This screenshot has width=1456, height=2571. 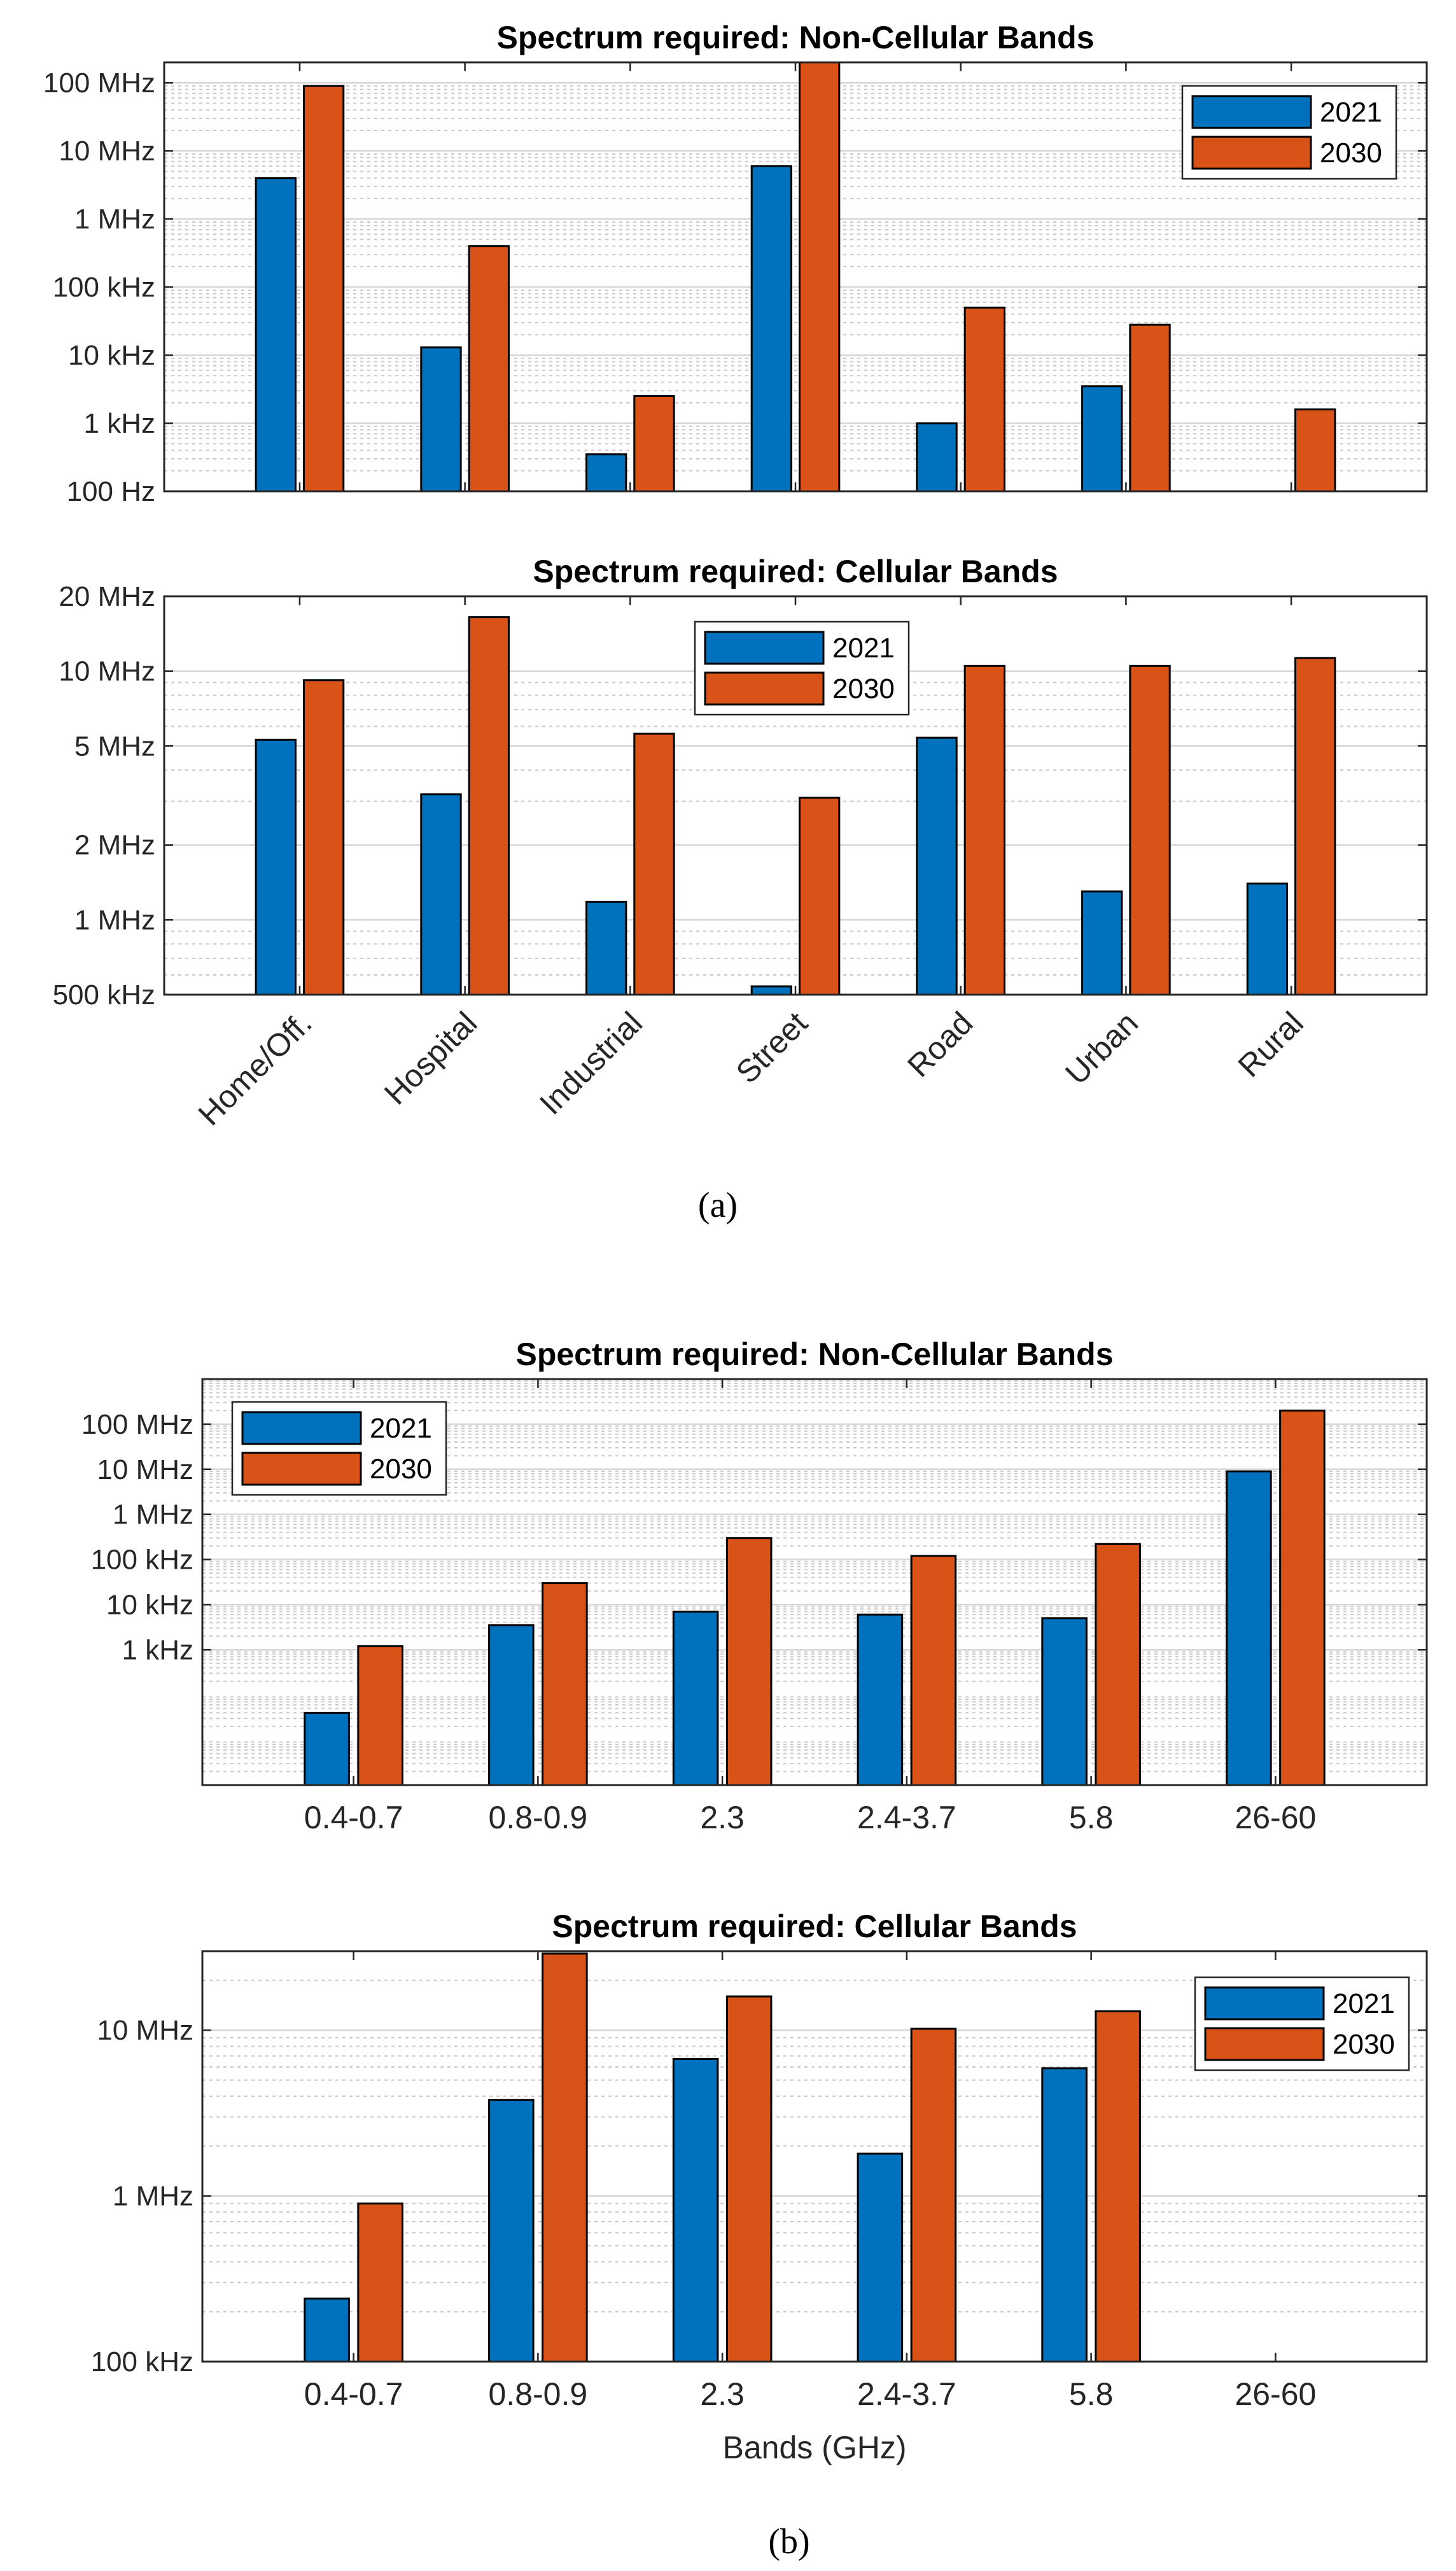 I want to click on y-tick-label: 10 kHz, so click(x=149, y=1604).